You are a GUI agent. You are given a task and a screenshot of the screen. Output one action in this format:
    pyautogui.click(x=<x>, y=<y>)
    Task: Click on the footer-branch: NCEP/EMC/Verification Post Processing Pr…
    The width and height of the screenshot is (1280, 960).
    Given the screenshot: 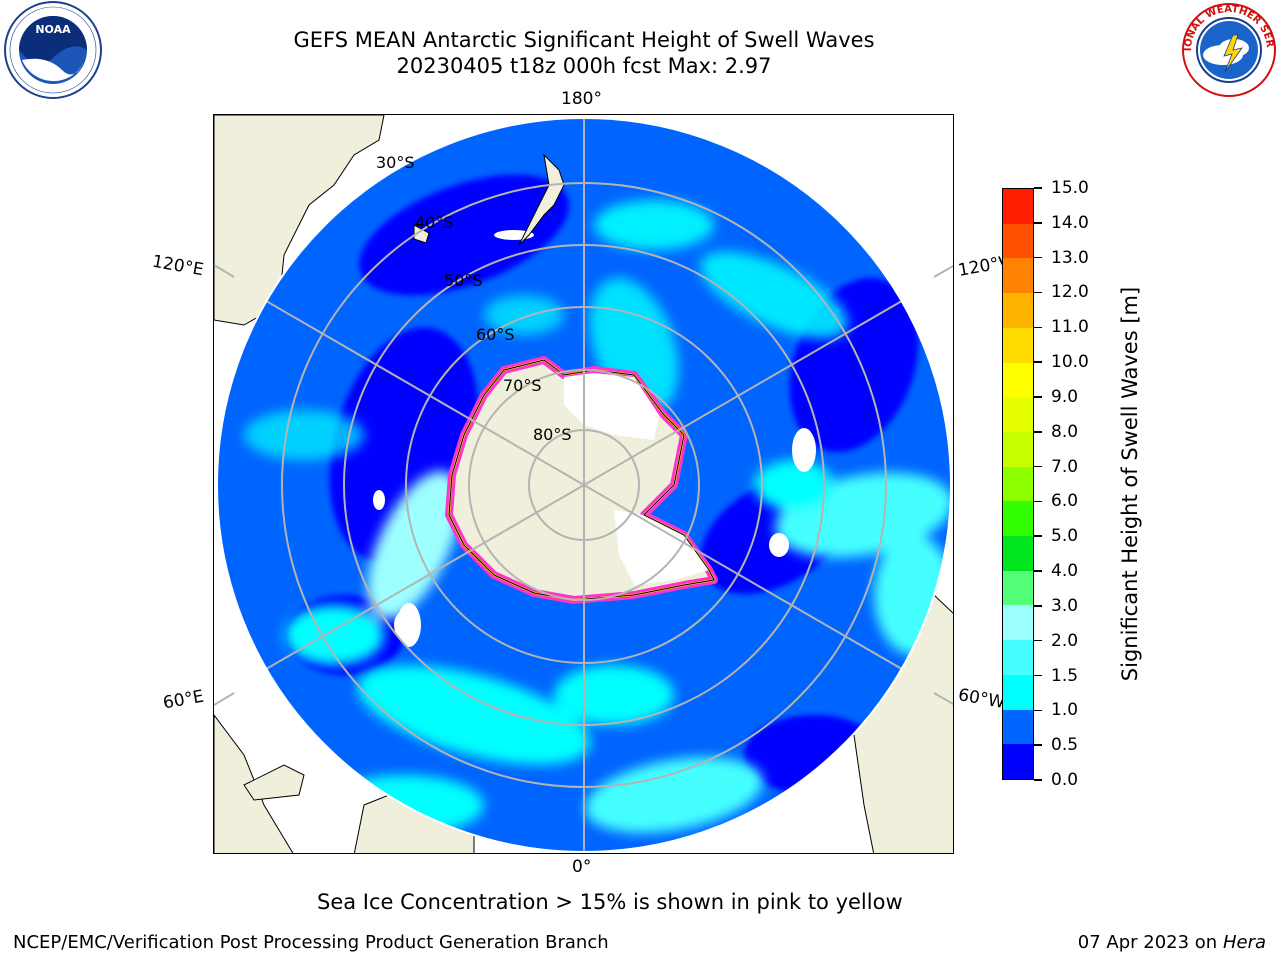 What is the action you would take?
    pyautogui.click(x=311, y=942)
    